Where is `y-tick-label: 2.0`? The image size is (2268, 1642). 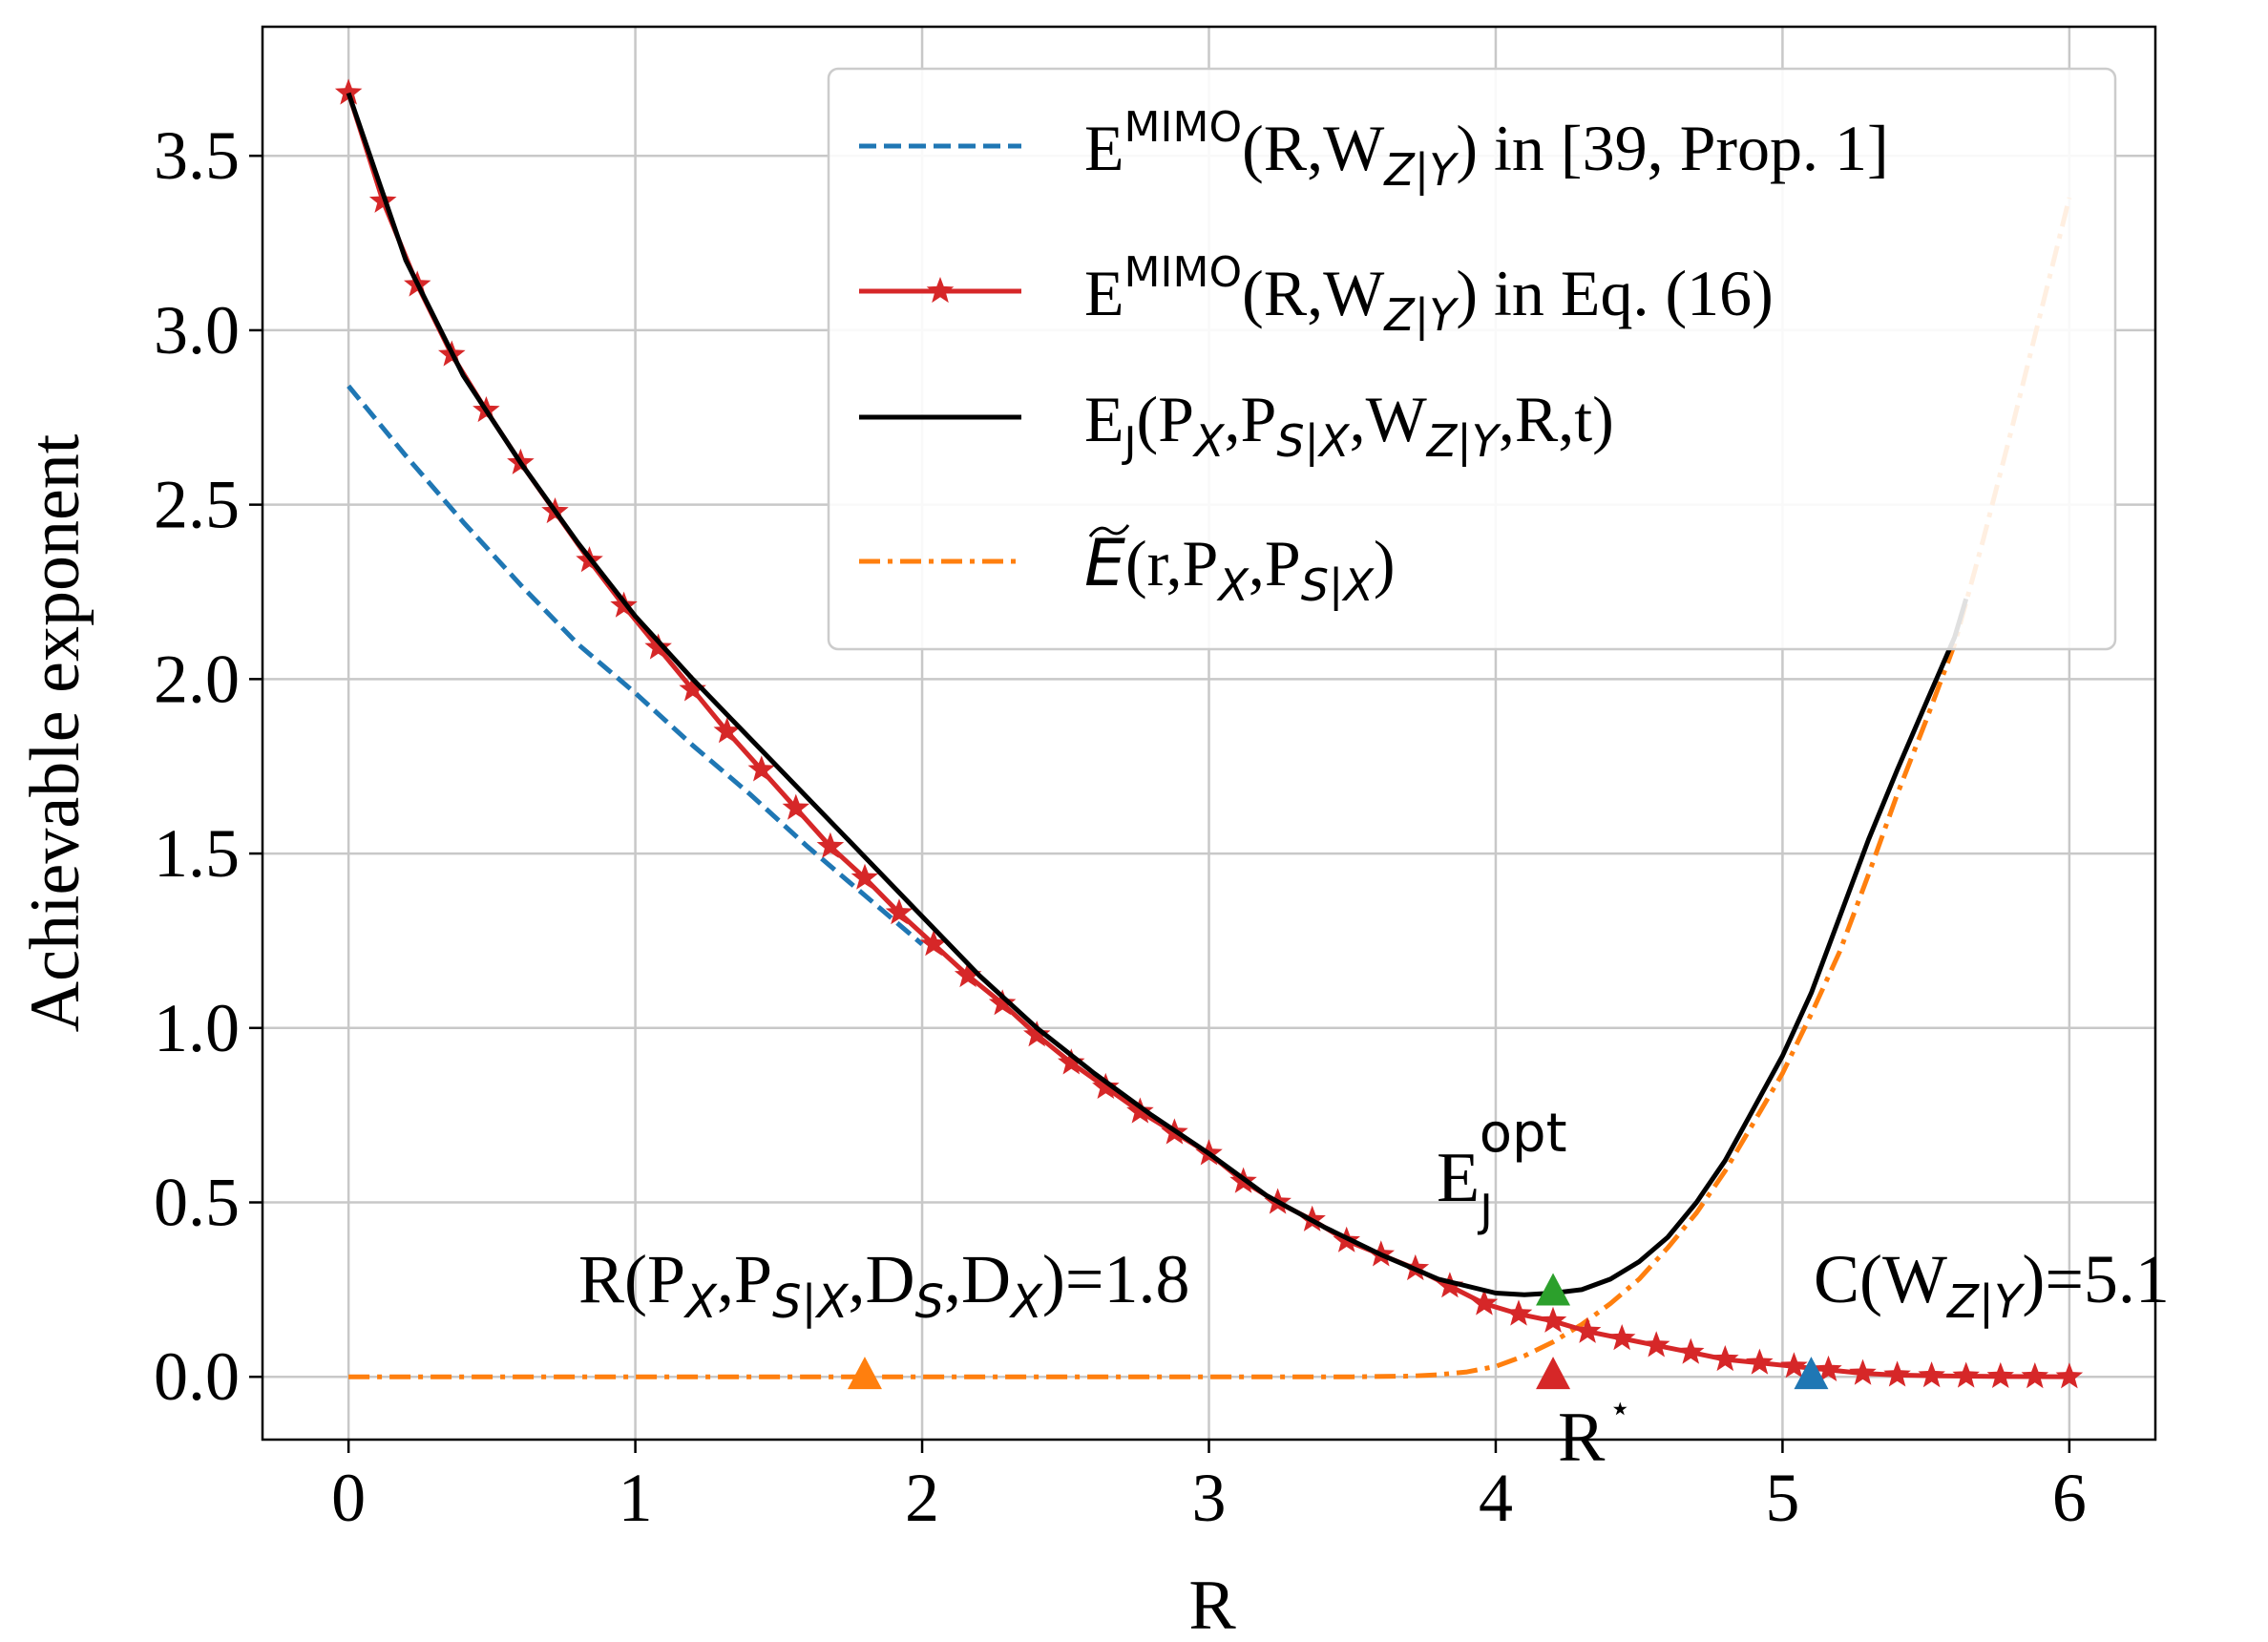
y-tick-label: 2.0 is located at coordinates (197, 679).